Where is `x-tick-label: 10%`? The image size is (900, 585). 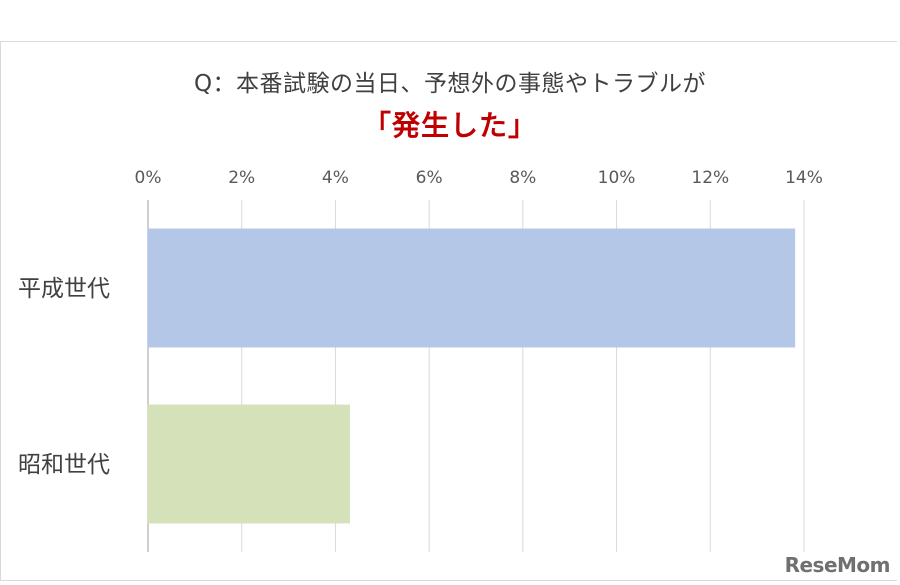 x-tick-label: 10% is located at coordinates (617, 178).